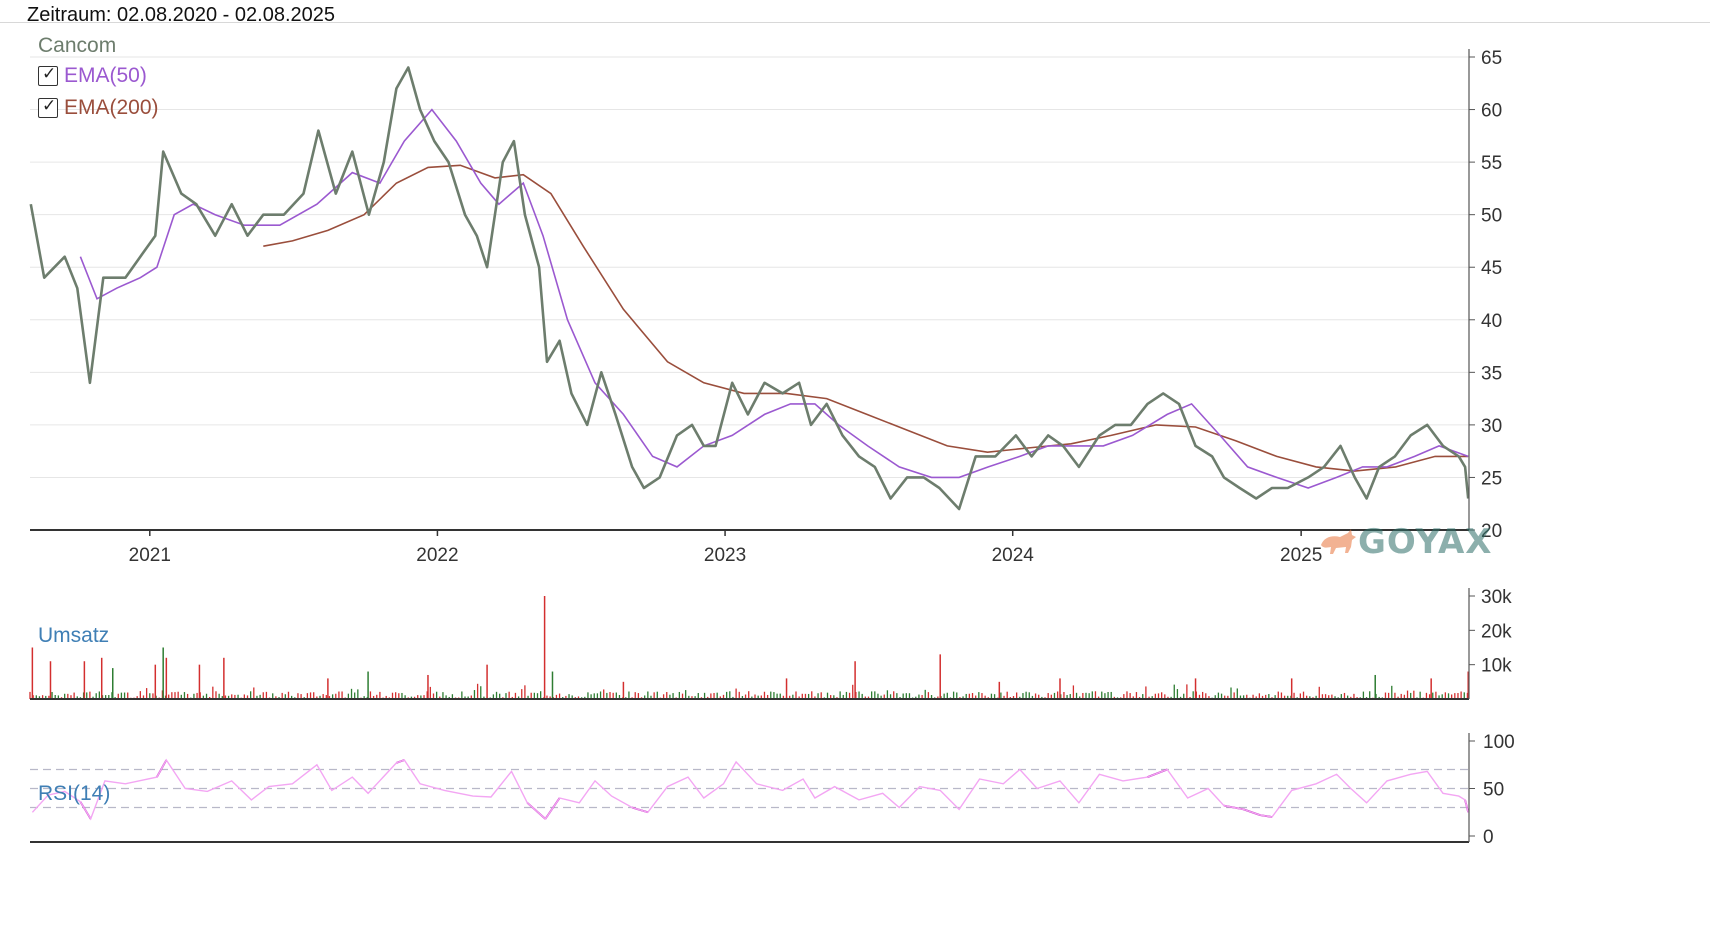 Image resolution: width=1710 pixels, height=925 pixels. Describe the element at coordinates (150, 555) in the screenshot. I see `x-tick-label: 2021` at that location.